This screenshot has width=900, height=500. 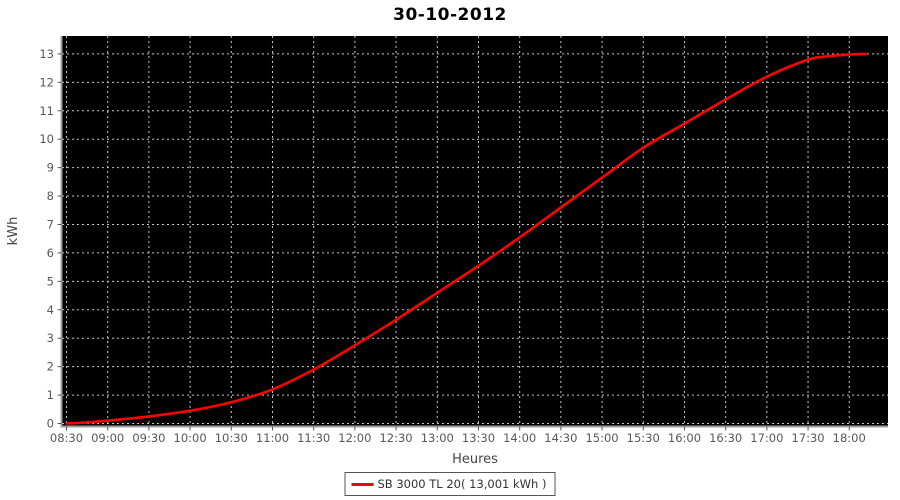 What do you see at coordinates (50, 424) in the screenshot?
I see `y-tick-label: 0` at bounding box center [50, 424].